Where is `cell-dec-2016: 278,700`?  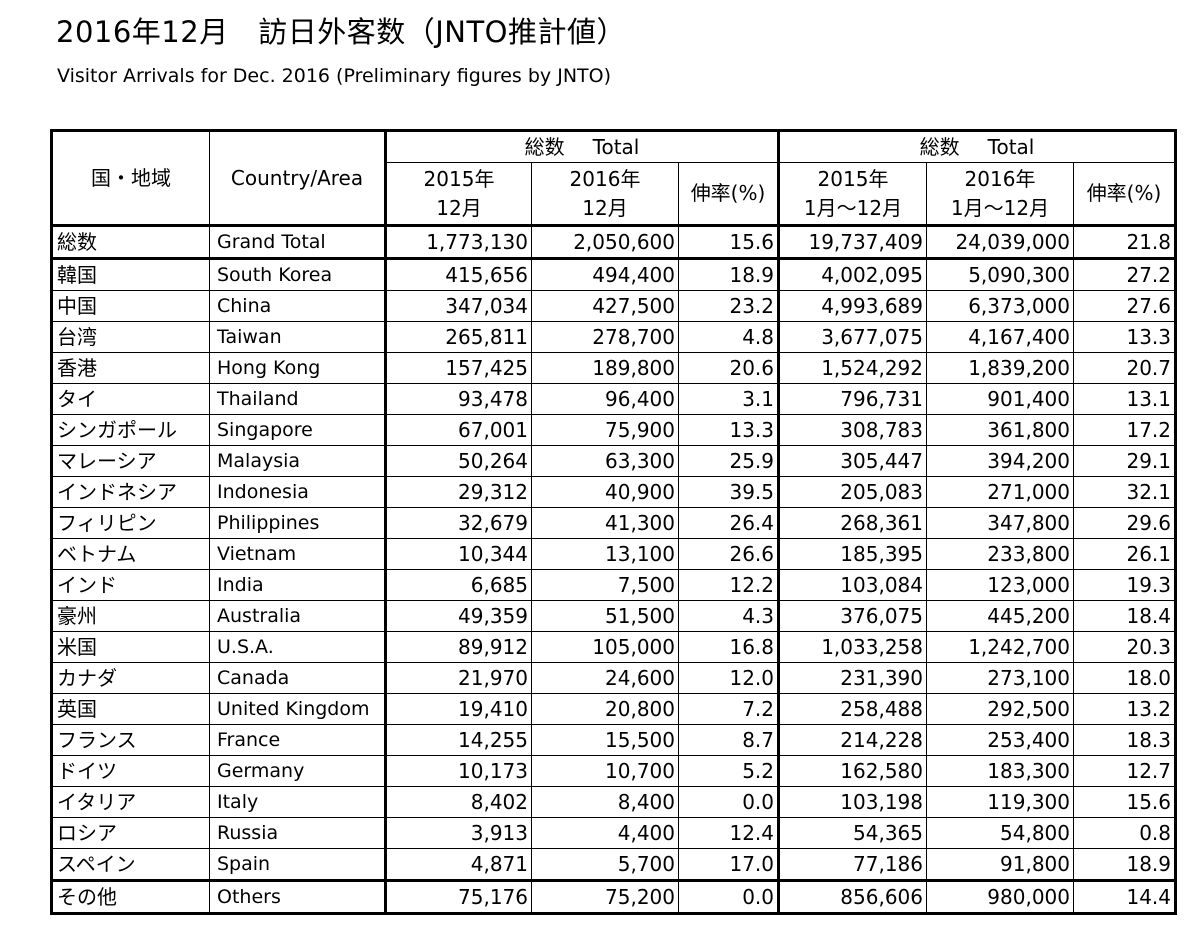
cell-dec-2016: 278,700 is located at coordinates (605, 337).